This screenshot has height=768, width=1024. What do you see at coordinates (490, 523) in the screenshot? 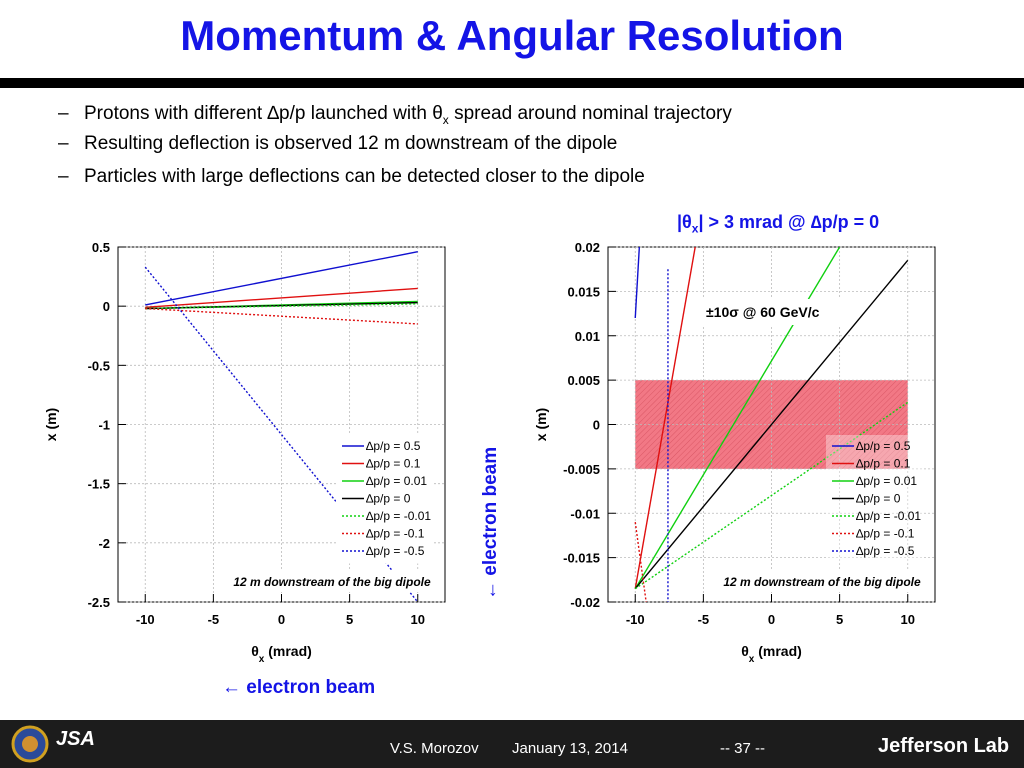
I see `electron-beam-vertical-label: ← electron beam` at bounding box center [490, 523].